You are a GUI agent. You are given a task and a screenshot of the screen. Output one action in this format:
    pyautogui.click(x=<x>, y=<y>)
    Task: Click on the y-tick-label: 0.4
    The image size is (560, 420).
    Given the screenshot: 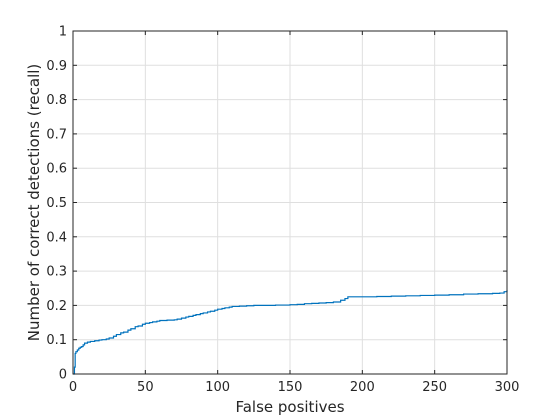 What is the action you would take?
    pyautogui.click(x=56, y=237)
    